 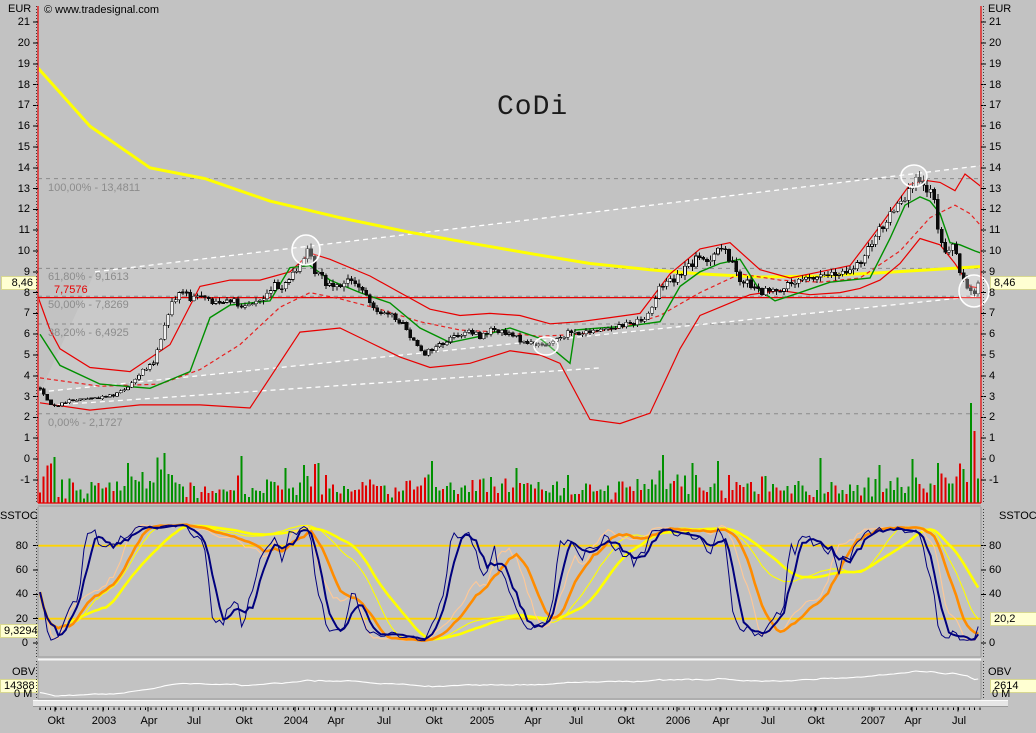 I want to click on time-axis-label: 2007, so click(x=873, y=721).